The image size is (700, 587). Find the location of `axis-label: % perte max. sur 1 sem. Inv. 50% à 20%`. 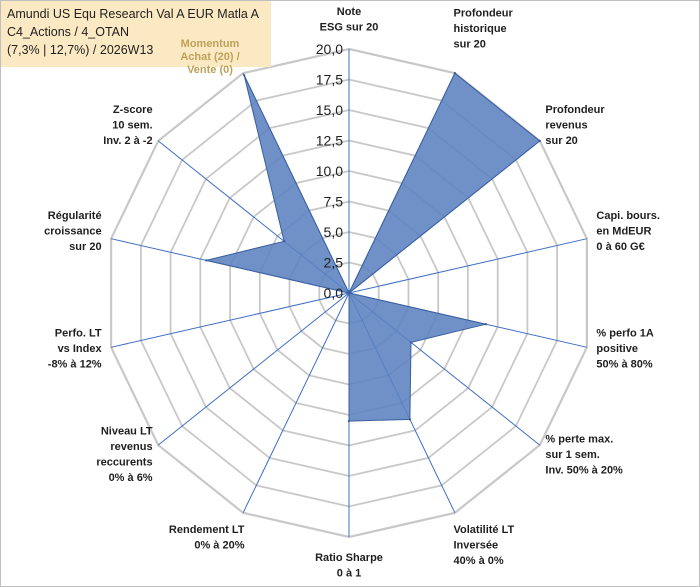

axis-label: % perte max. sur 1 sem. Inv. 50% à 20% is located at coordinates (584, 454).